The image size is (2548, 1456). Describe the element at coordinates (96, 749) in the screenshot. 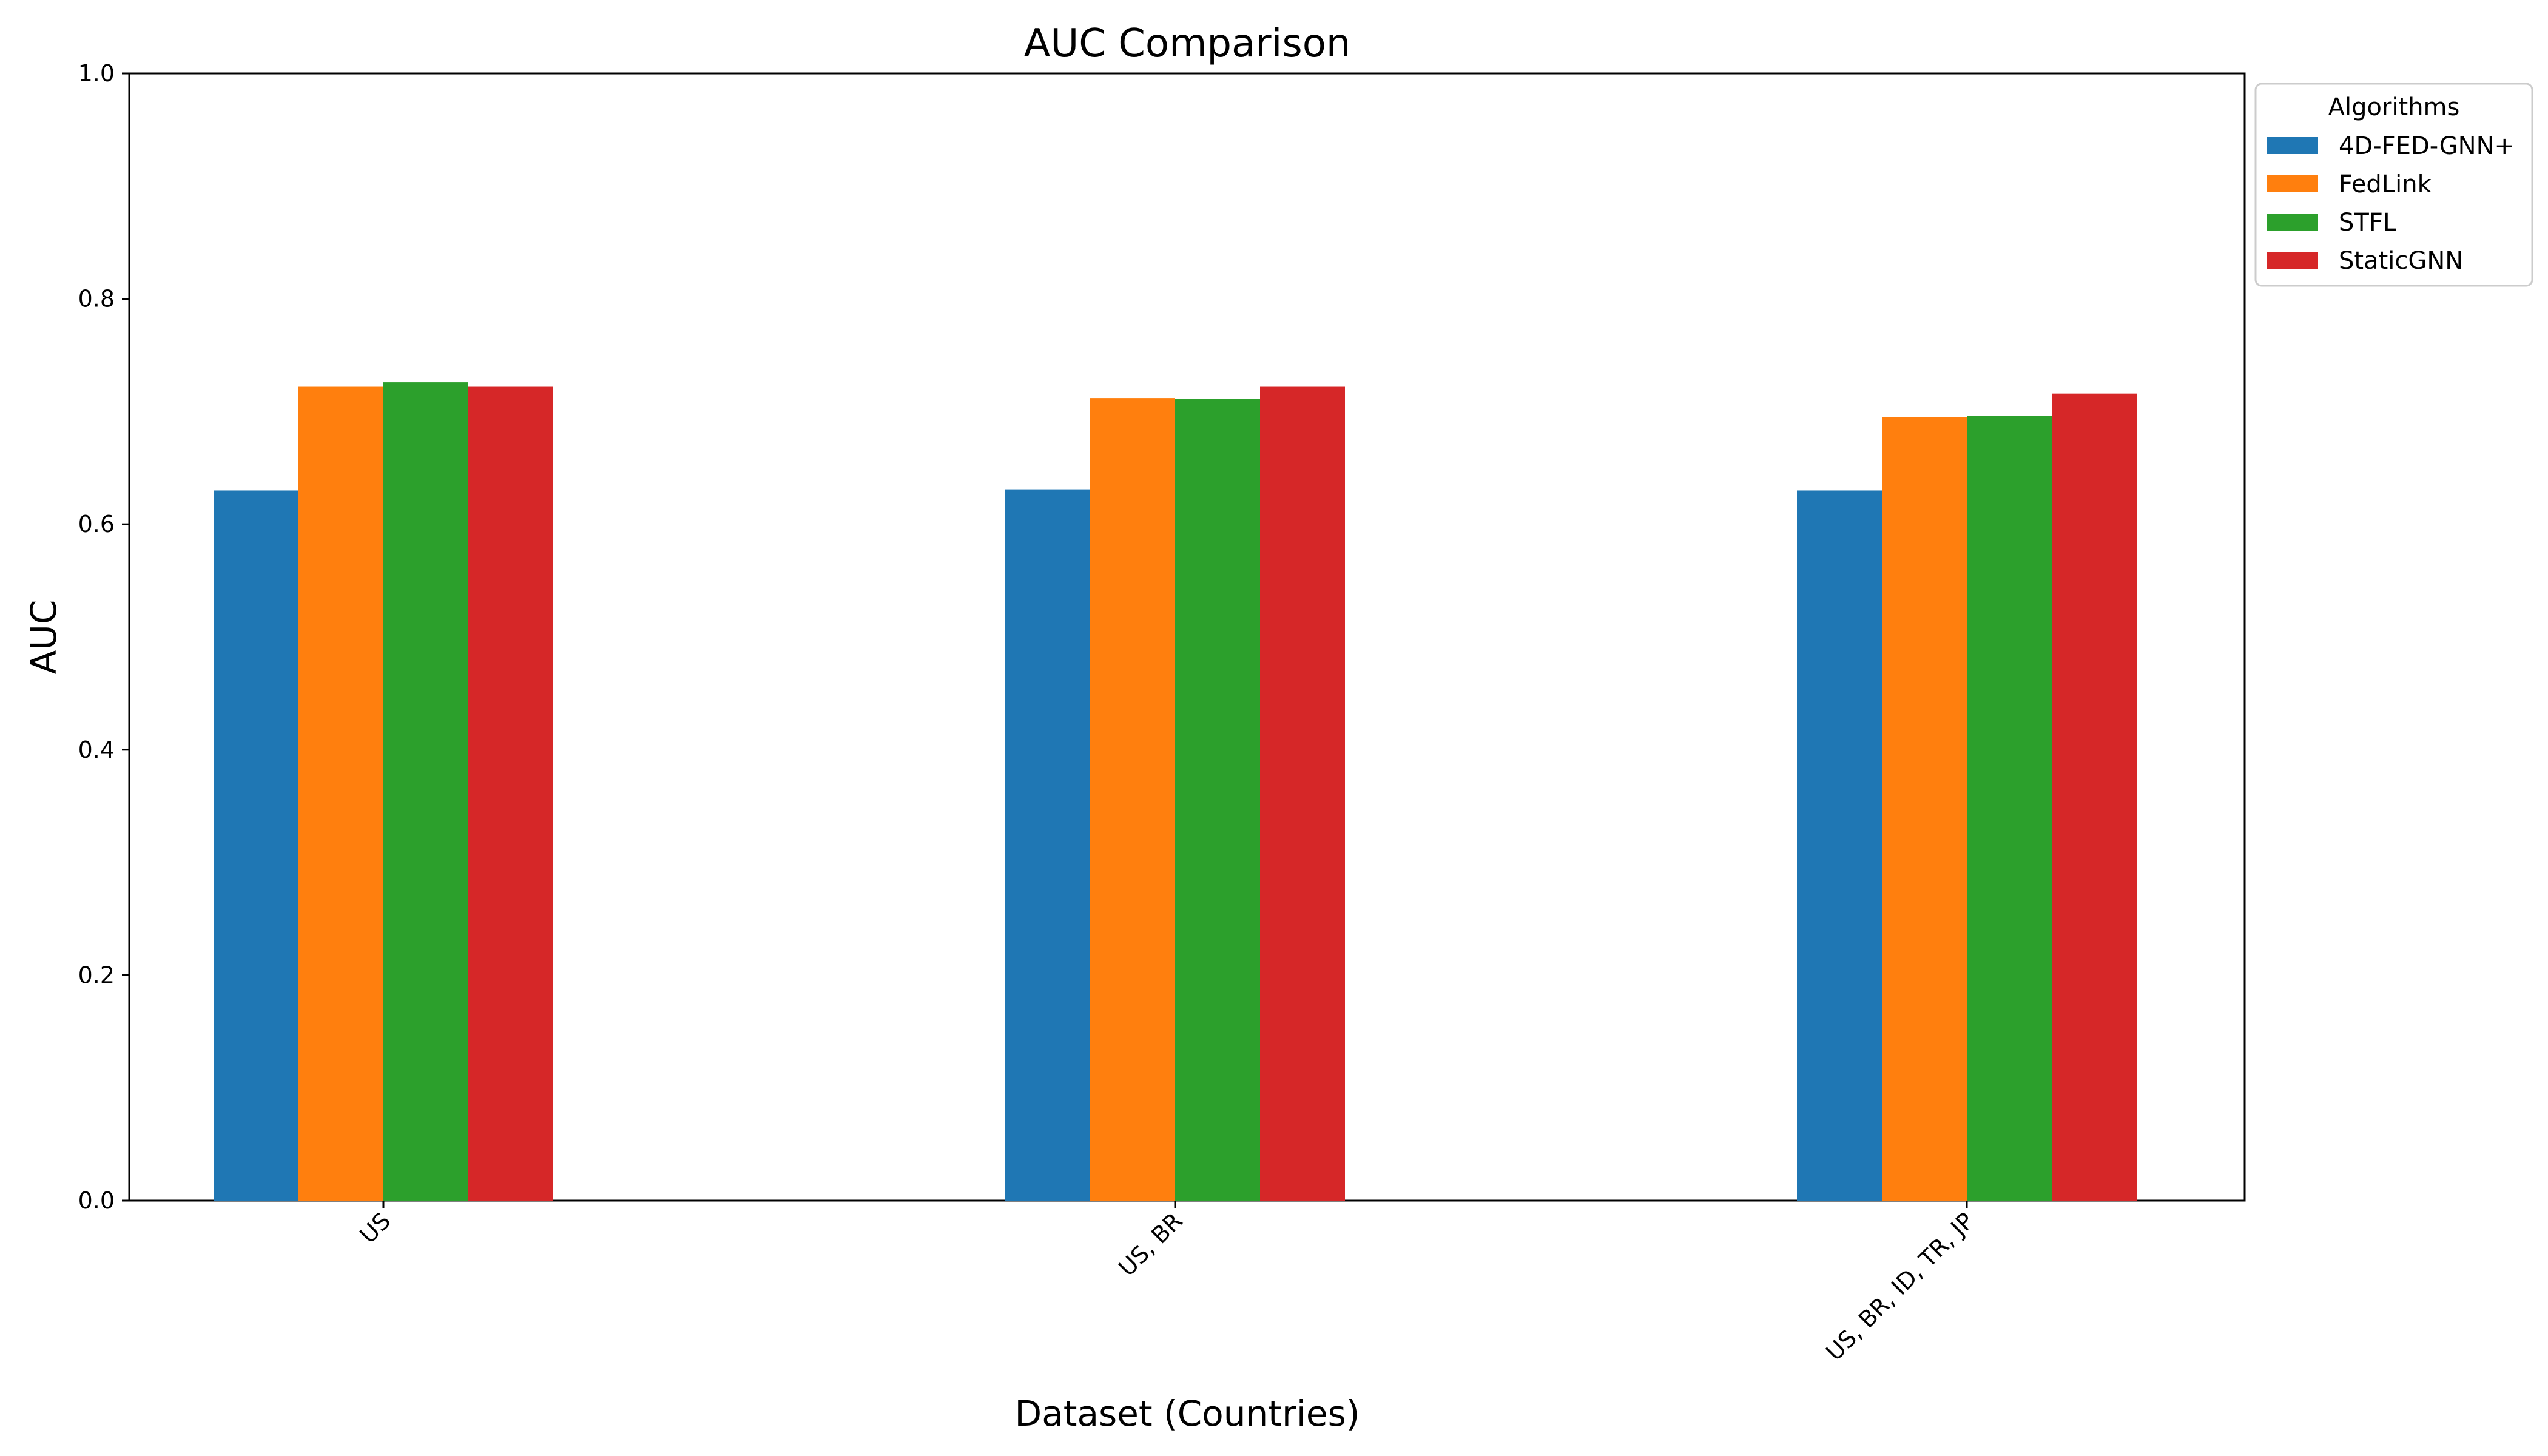

I see `y-tick-label: 0.4` at that location.